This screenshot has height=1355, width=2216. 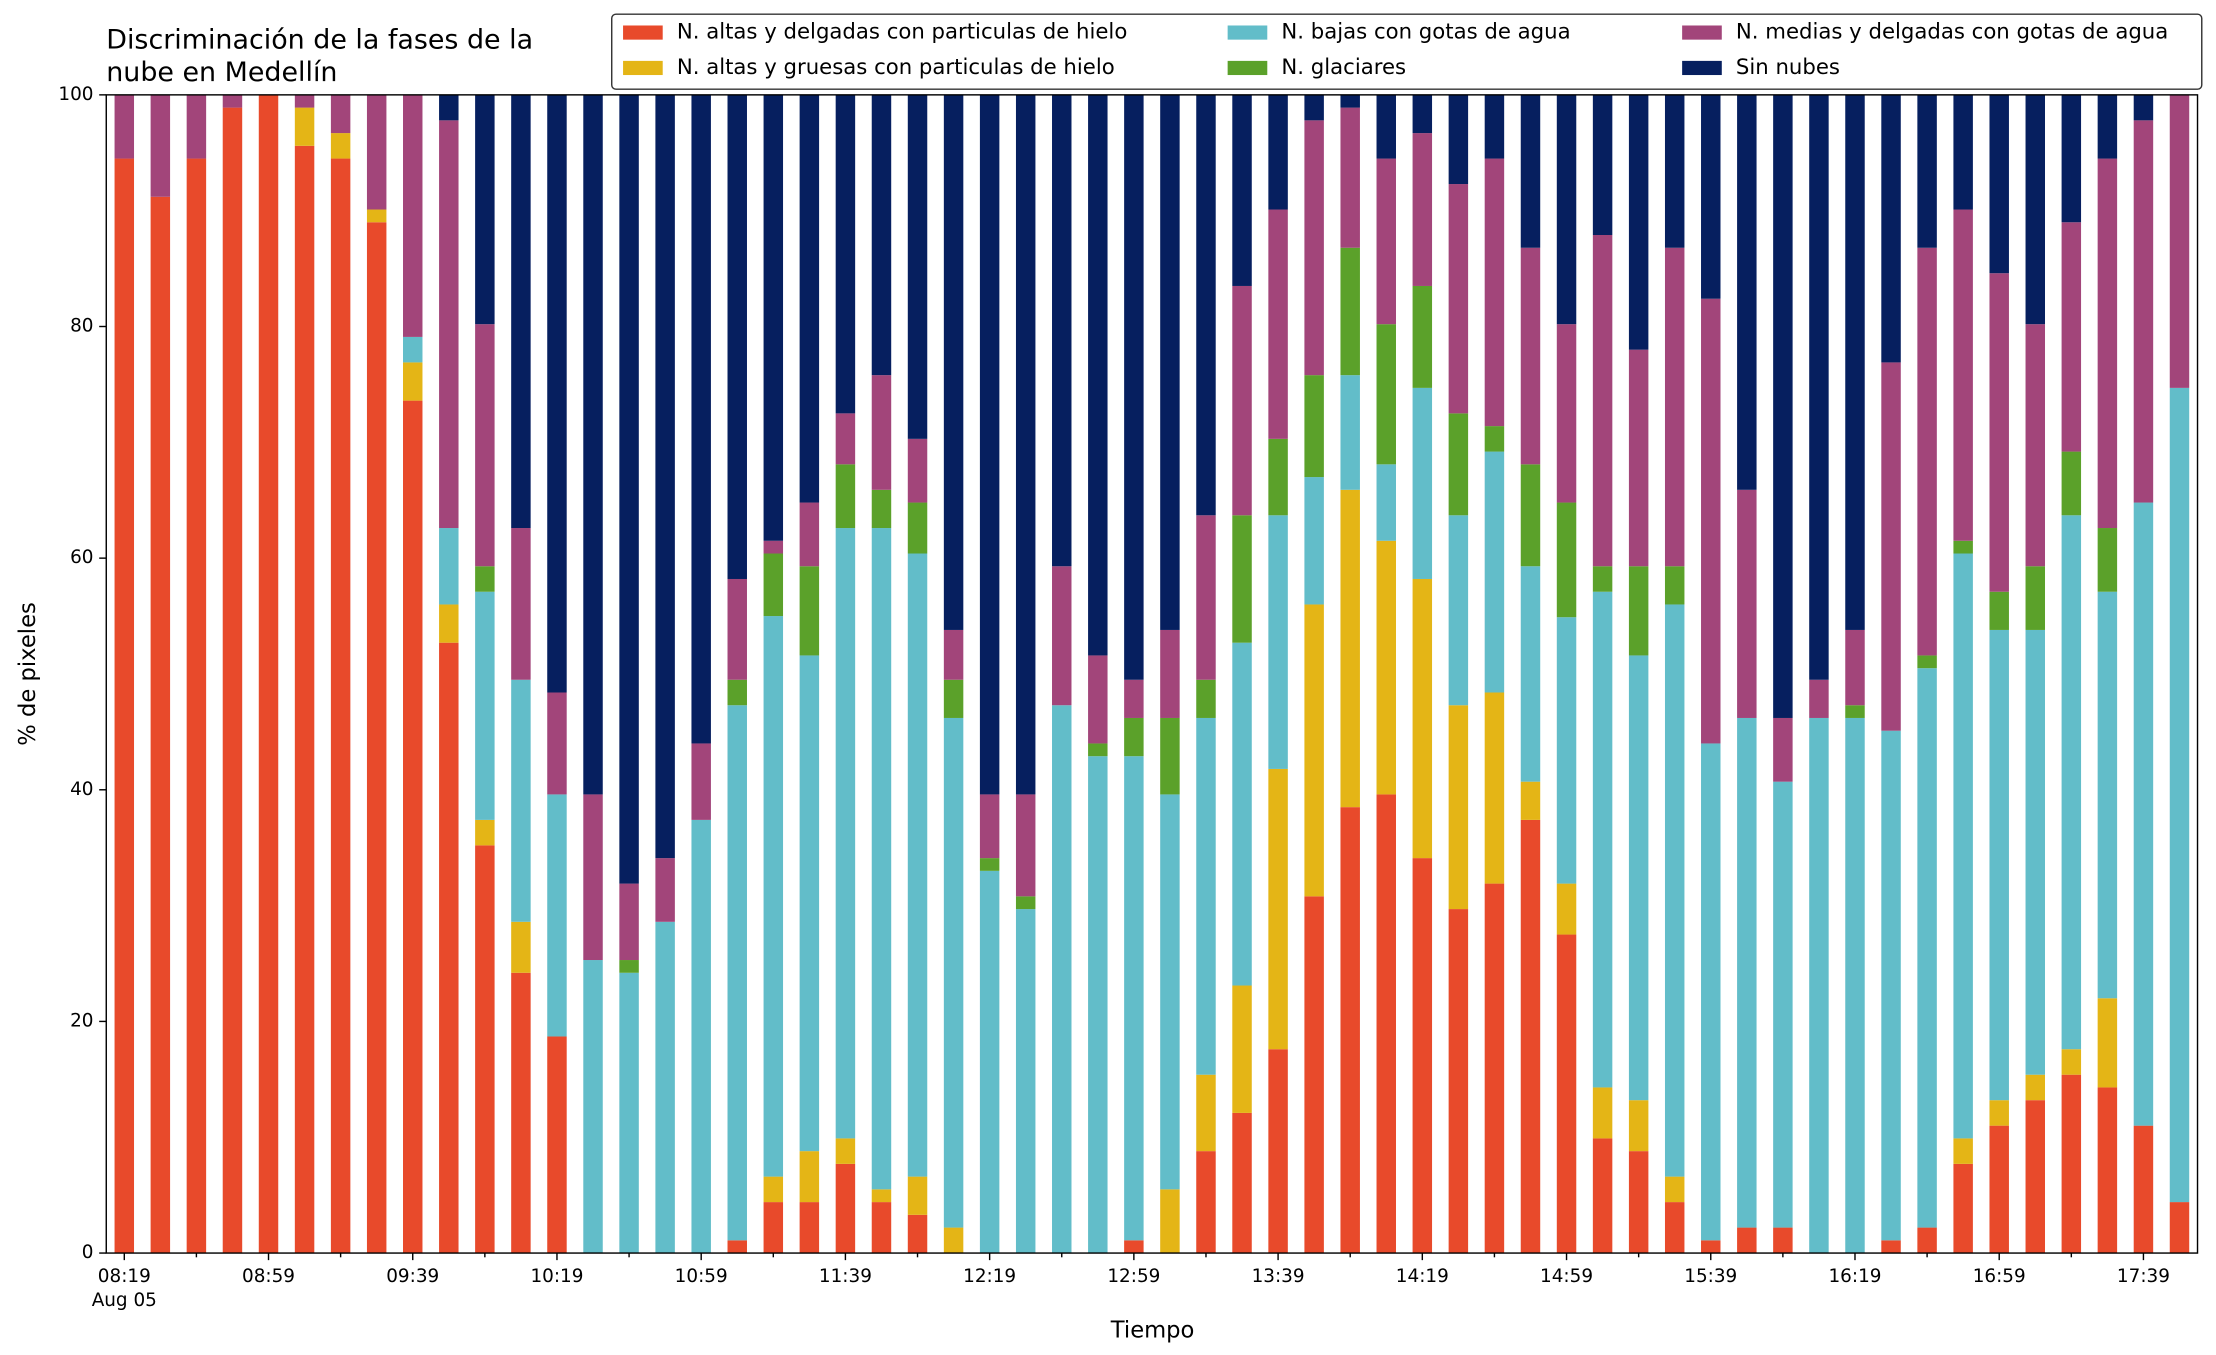 I want to click on x-tick-label: 14:59, so click(x=1566, y=1276).